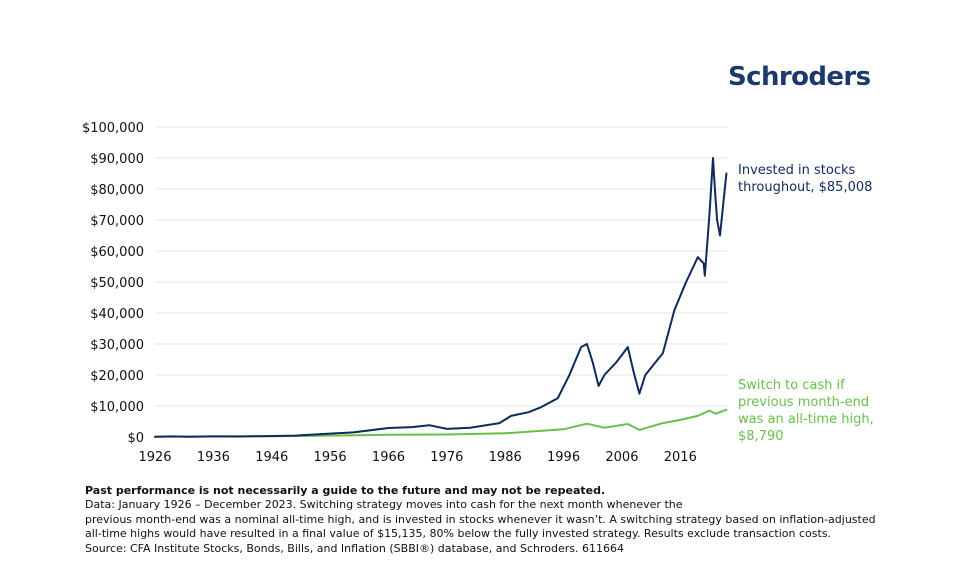 Image resolution: width=958 pixels, height=573 pixels. What do you see at coordinates (799, 77) in the screenshot?
I see `schroders-logo: Schroders` at bounding box center [799, 77].